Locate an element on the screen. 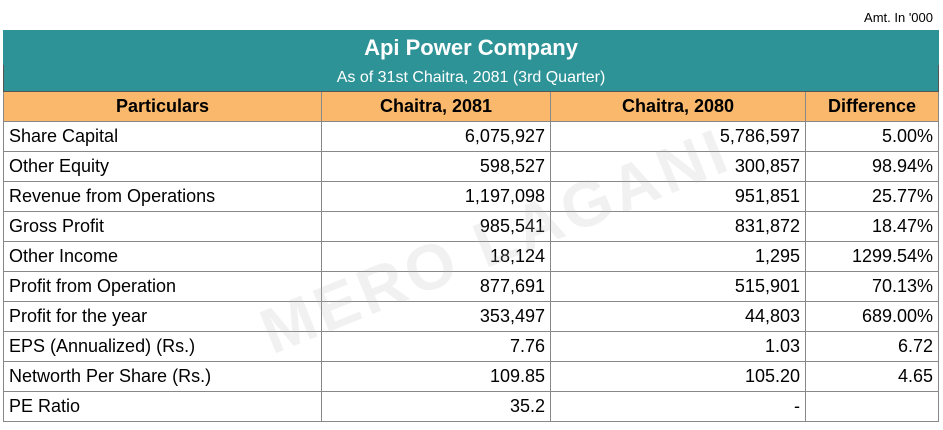  row-label: Profit for the year is located at coordinates (162, 316).